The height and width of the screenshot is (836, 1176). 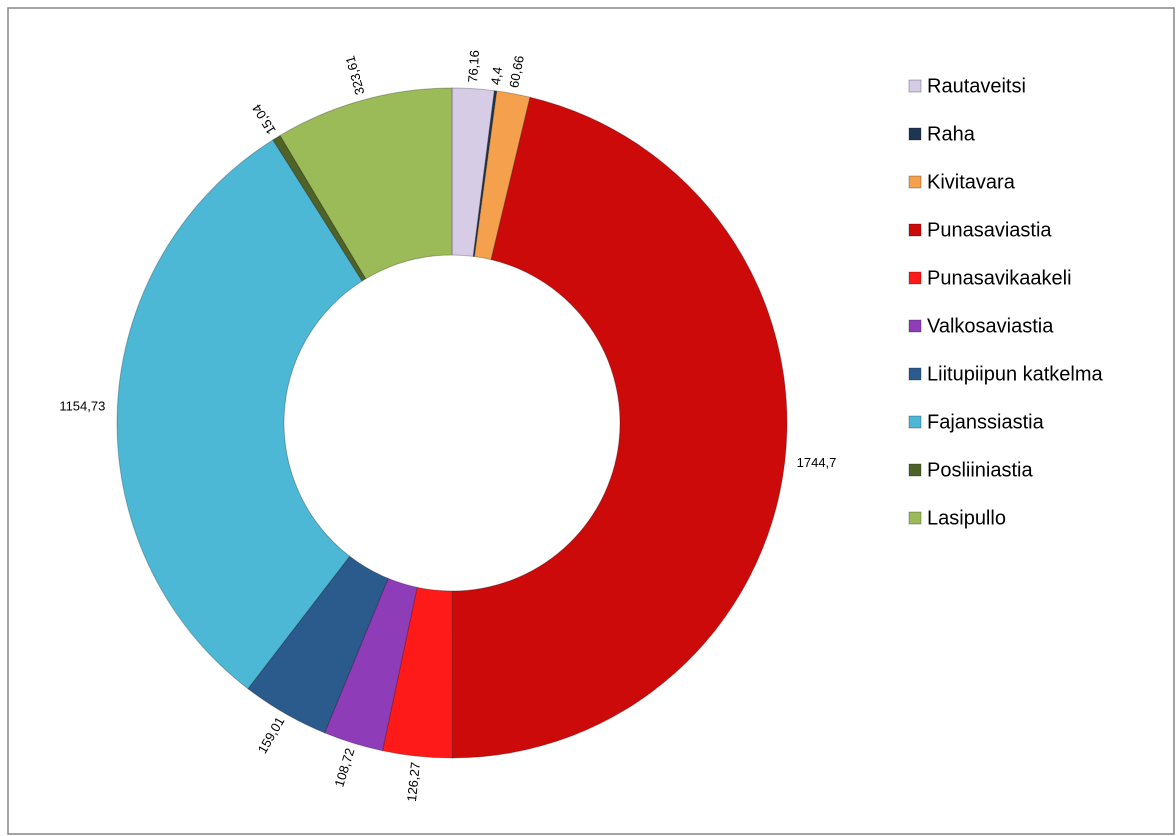 What do you see at coordinates (473, 66) in the screenshot?
I see `data-label: 76,16` at bounding box center [473, 66].